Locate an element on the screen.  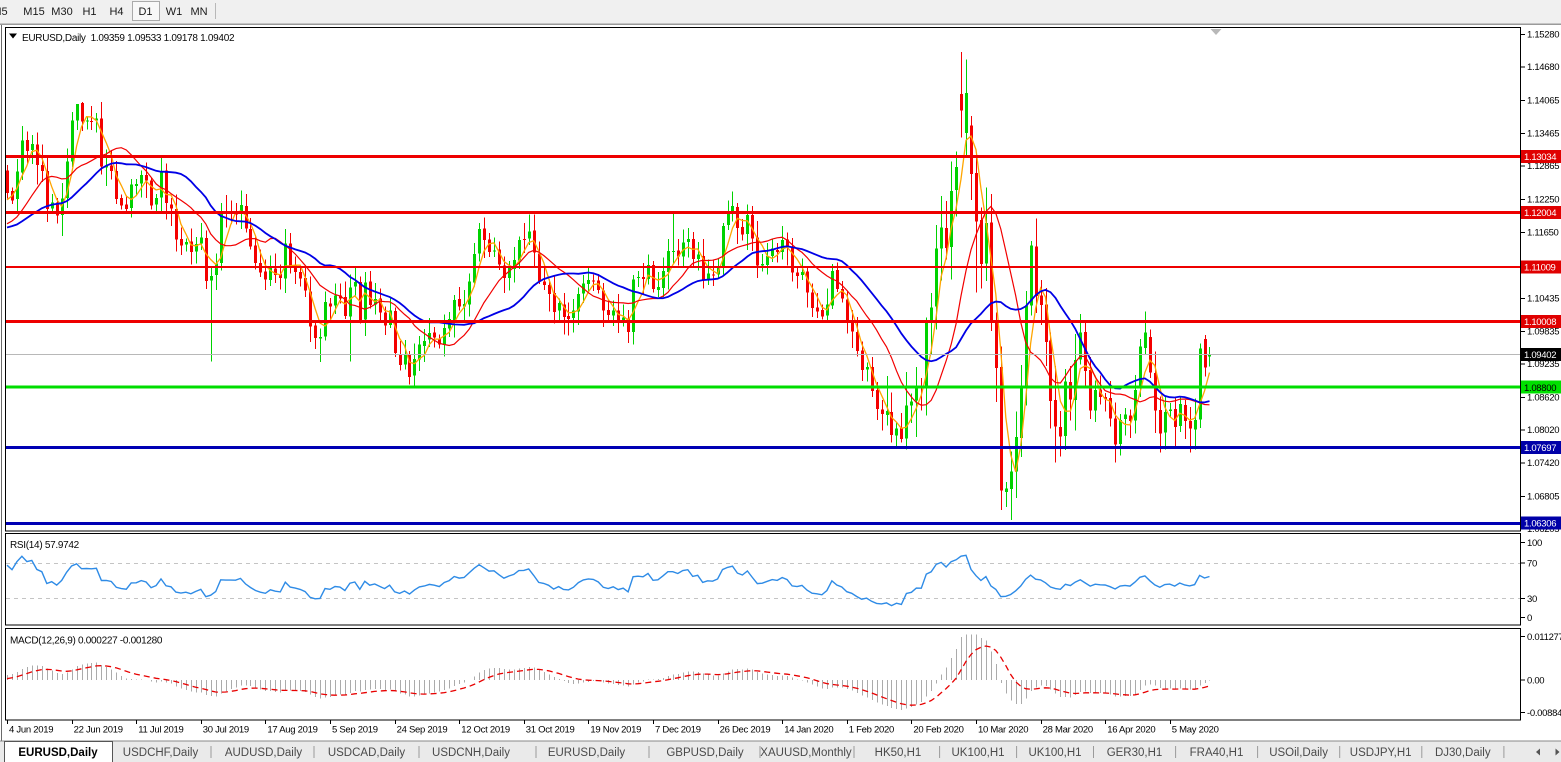
svg-text: 1.09835 is located at coordinates (1543, 331).